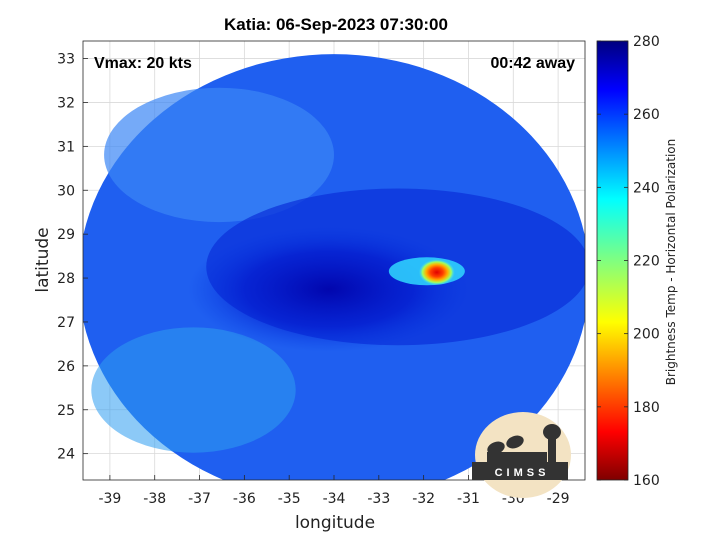  I want to click on colorbar-tick-label: 220, so click(646, 262).